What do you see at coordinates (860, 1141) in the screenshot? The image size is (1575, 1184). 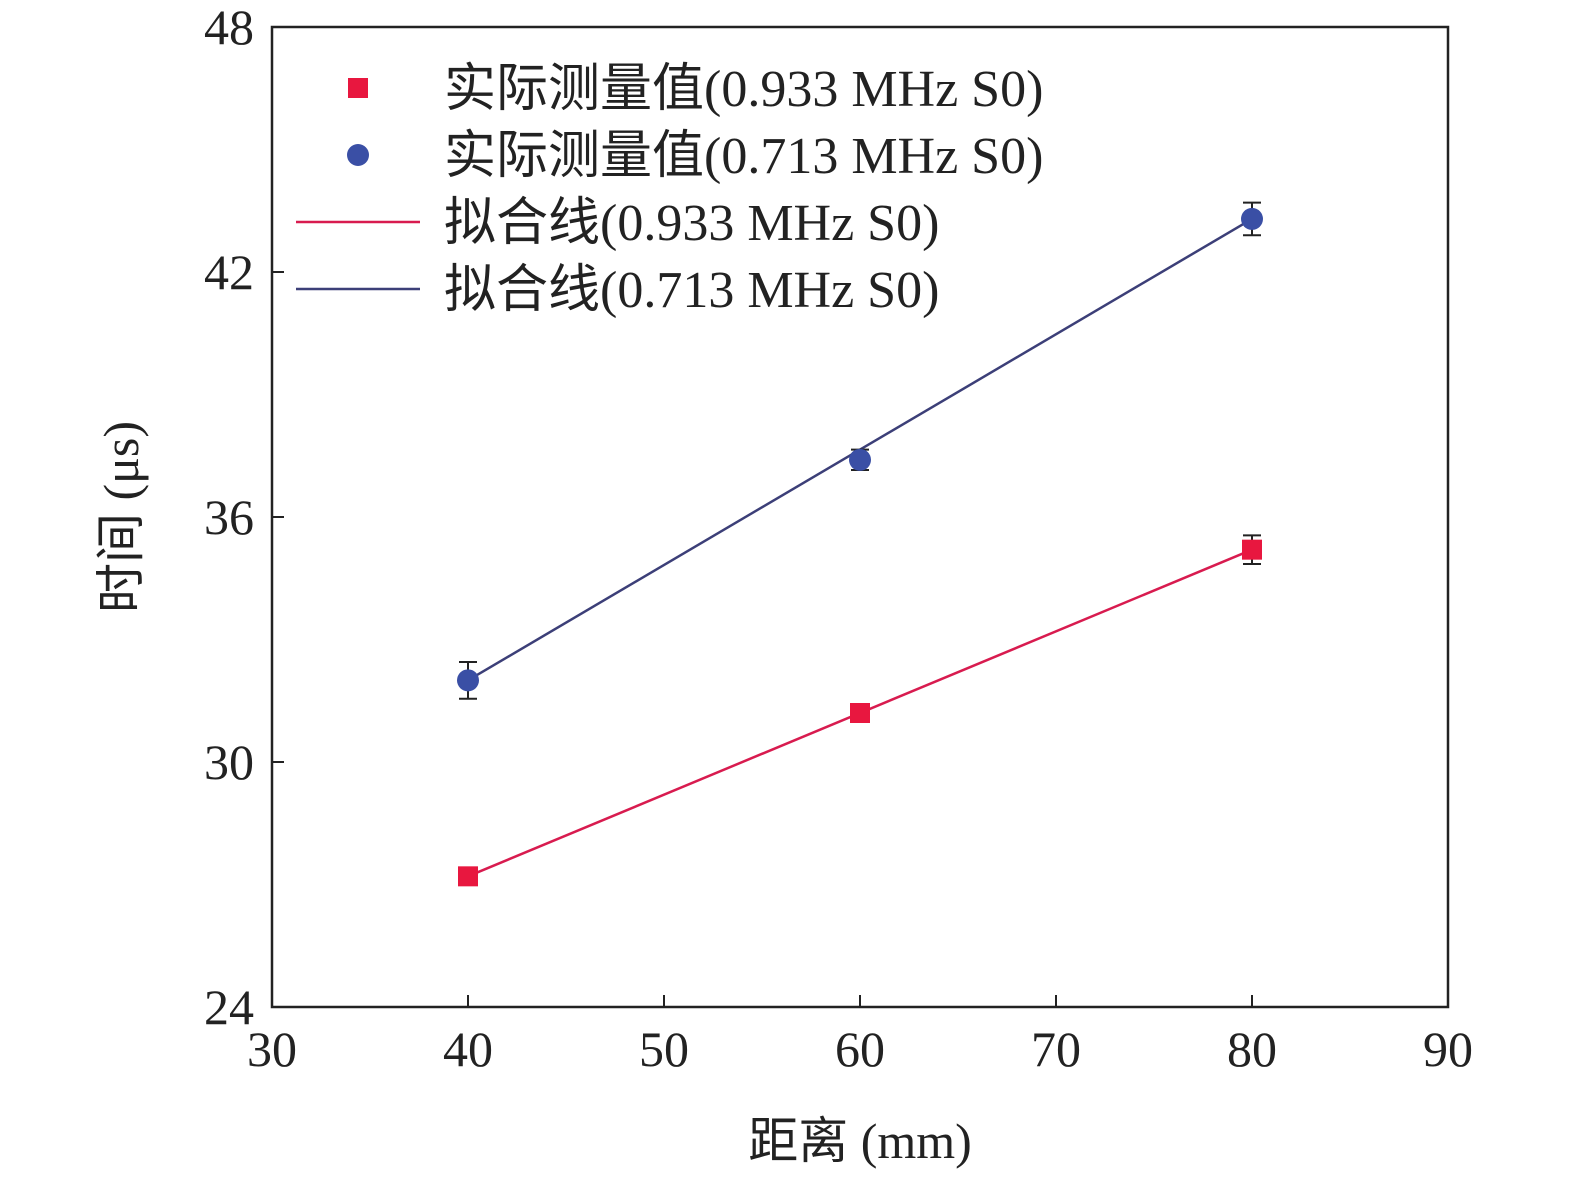 I see `x-axis-title: 距离 (mm)` at bounding box center [860, 1141].